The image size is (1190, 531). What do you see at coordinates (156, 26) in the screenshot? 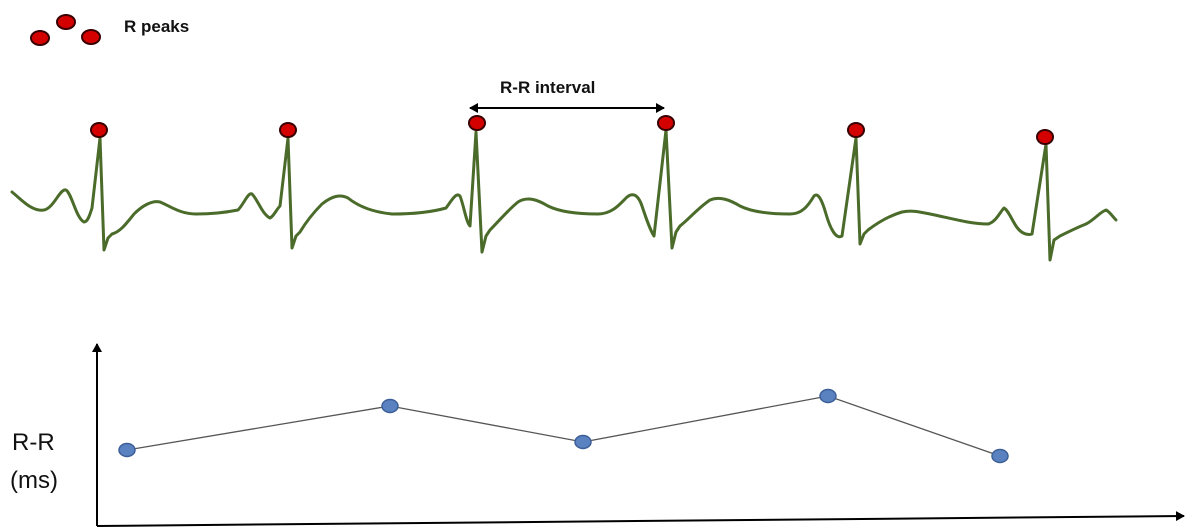
I see `legend-label: R peaks` at bounding box center [156, 26].